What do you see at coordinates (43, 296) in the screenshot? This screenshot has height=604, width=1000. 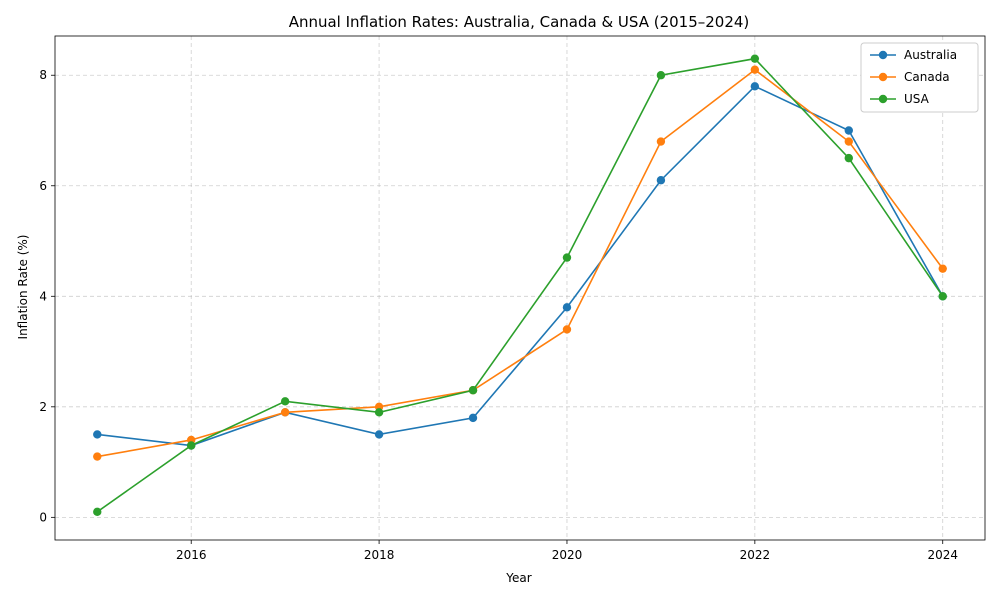 I see `y-tick-label: 4` at bounding box center [43, 296].